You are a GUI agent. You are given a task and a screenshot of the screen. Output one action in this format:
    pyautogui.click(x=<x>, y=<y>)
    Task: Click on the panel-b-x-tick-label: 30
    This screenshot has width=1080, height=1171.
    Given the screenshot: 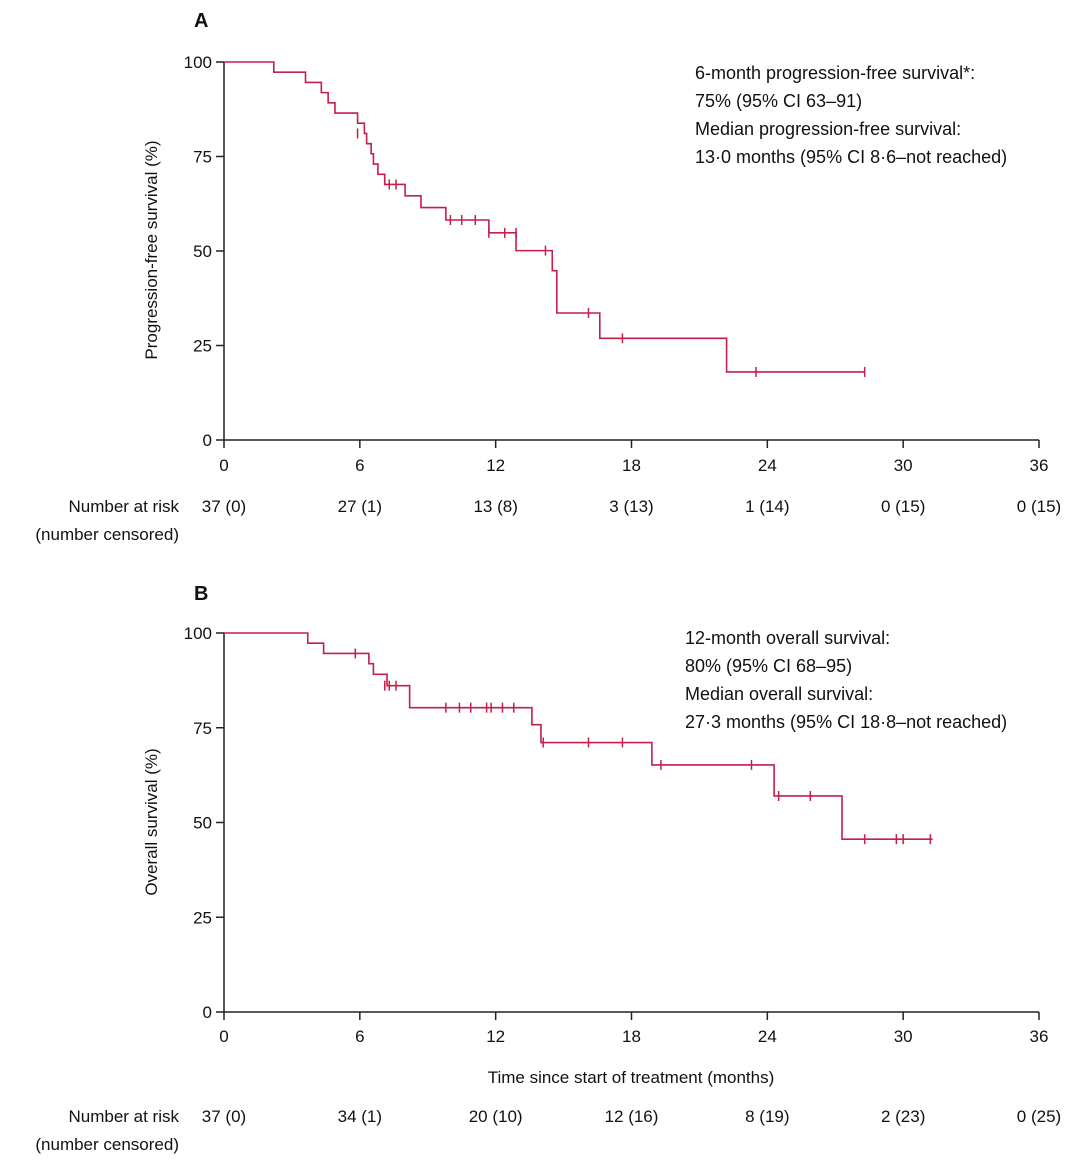 What is the action you would take?
    pyautogui.click(x=903, y=1036)
    